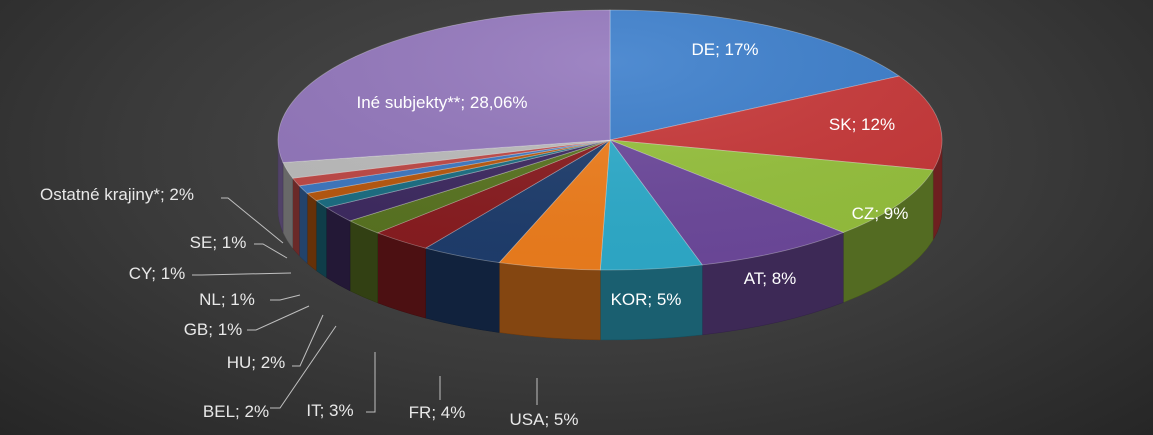 Image resolution: width=1153 pixels, height=435 pixels. I want to click on pie-side-gb, so click(321, 239).